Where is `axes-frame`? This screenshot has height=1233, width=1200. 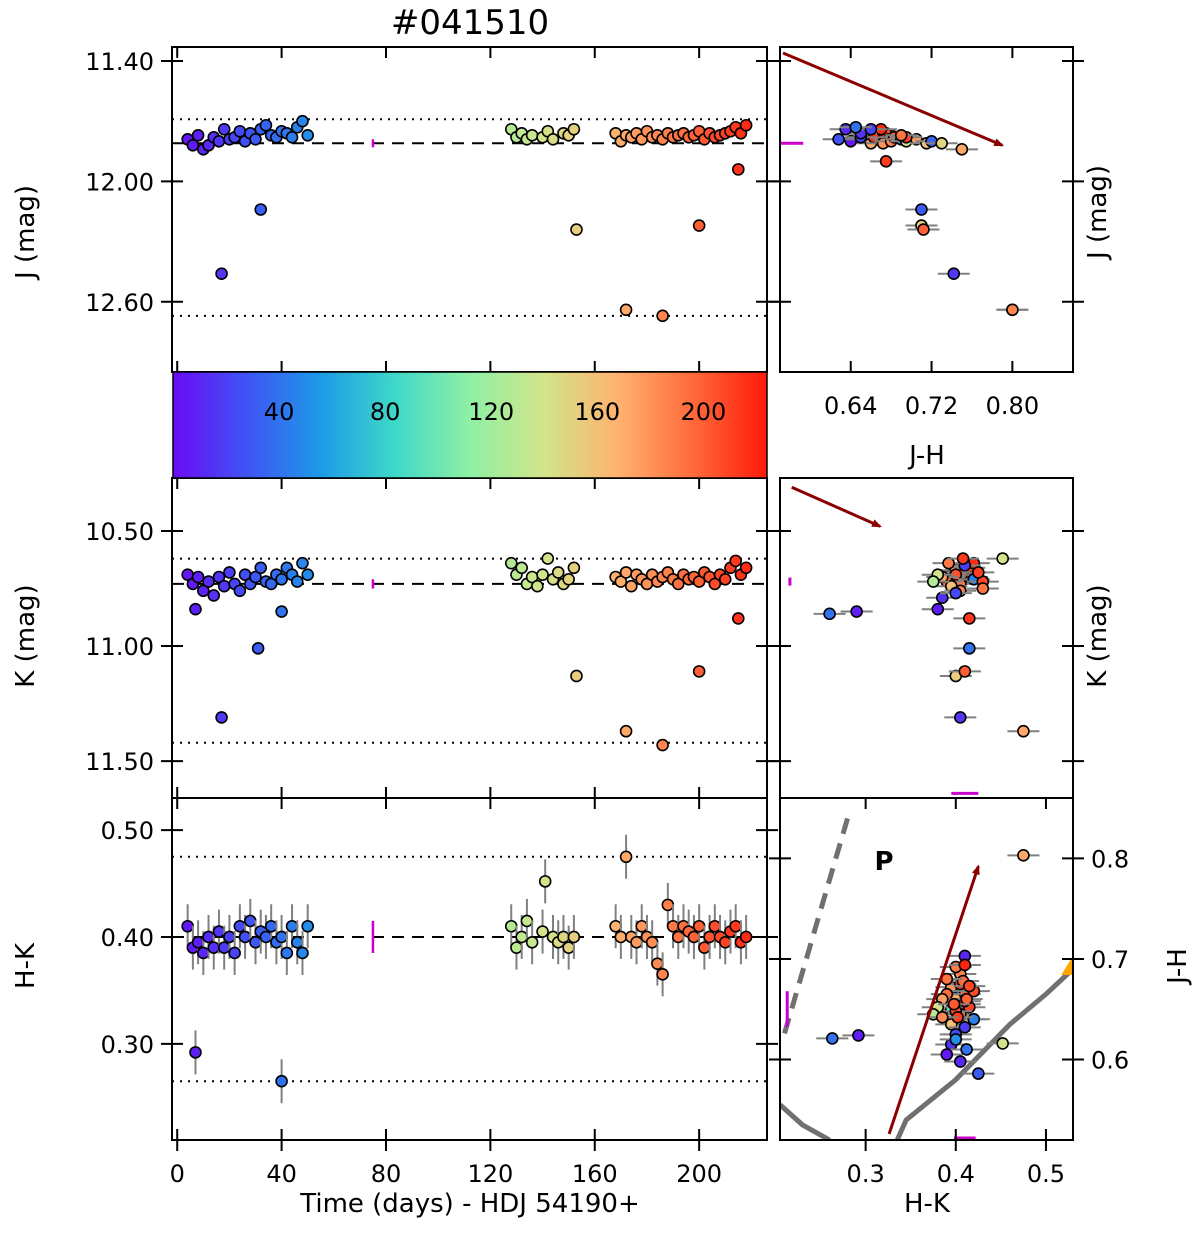 axes-frame is located at coordinates (469, 638).